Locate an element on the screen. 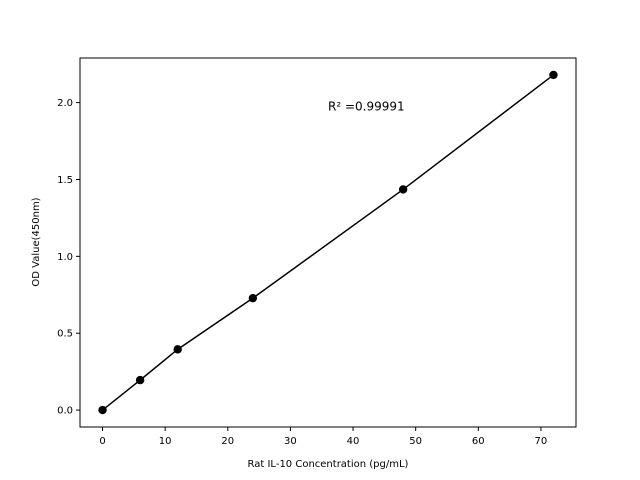 This screenshot has width=640, height=480. x-tick-label: 70 is located at coordinates (541, 441).